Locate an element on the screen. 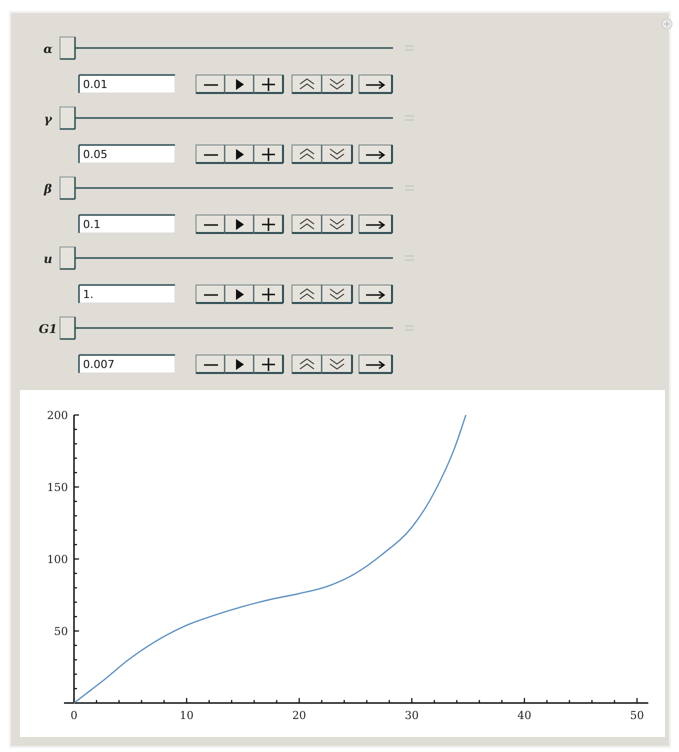 This screenshot has height=752, width=679. y-tick-label: 50 is located at coordinates (61, 631).